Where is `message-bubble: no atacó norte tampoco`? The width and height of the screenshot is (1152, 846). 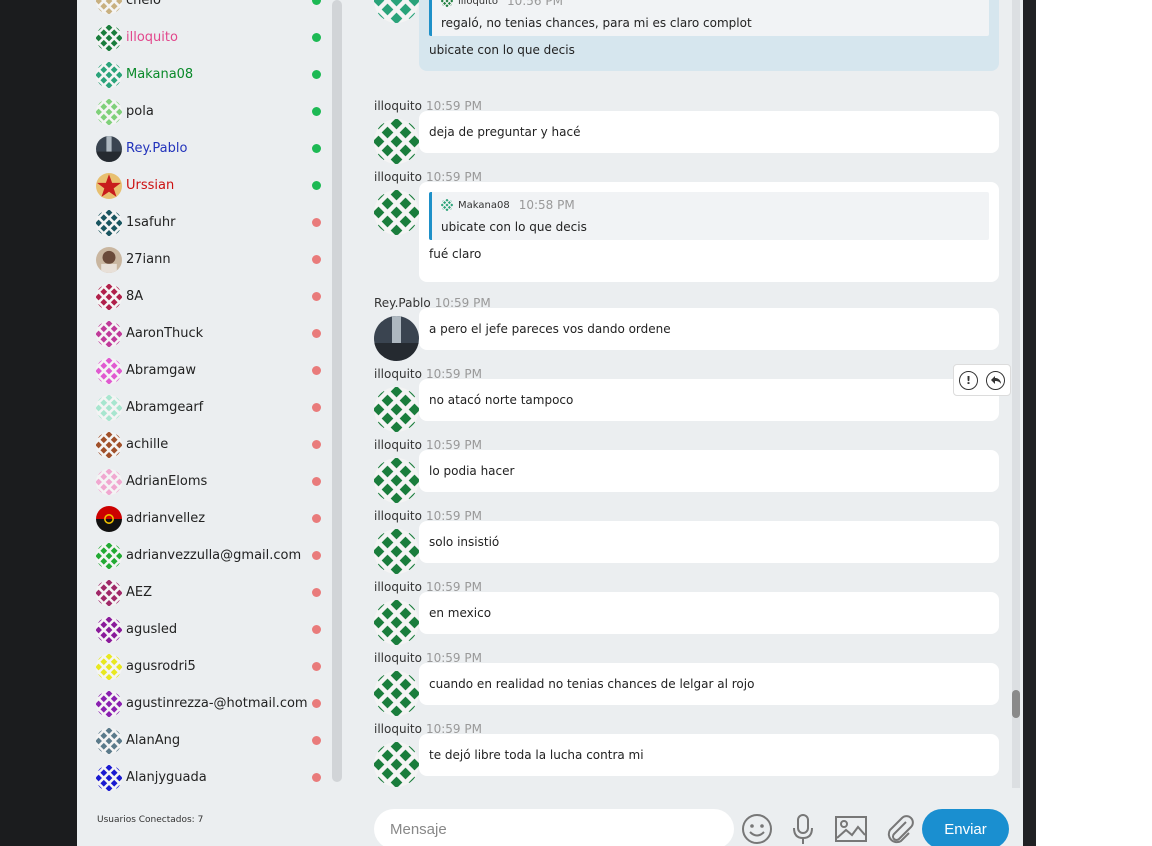 message-bubble: no atacó norte tampoco is located at coordinates (709, 400).